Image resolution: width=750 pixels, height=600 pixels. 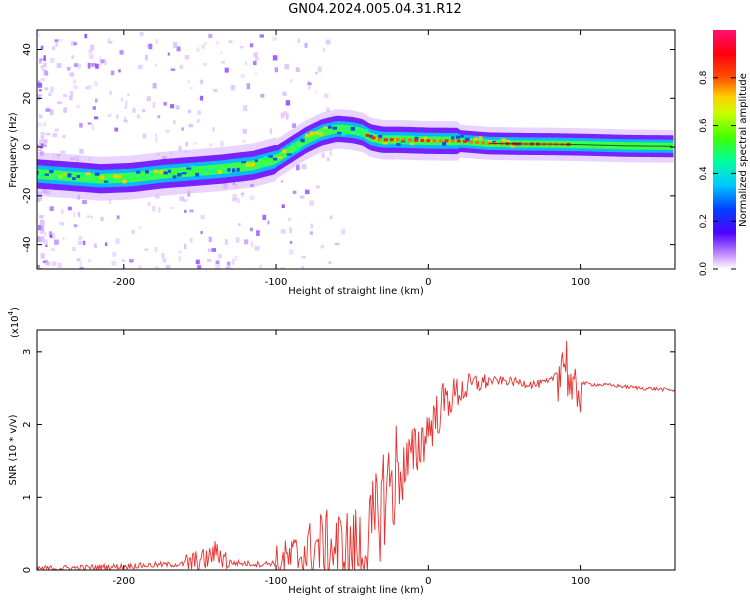 What do you see at coordinates (27, 424) in the screenshot?
I see `snr-y-tick-label: 2` at bounding box center [27, 424].